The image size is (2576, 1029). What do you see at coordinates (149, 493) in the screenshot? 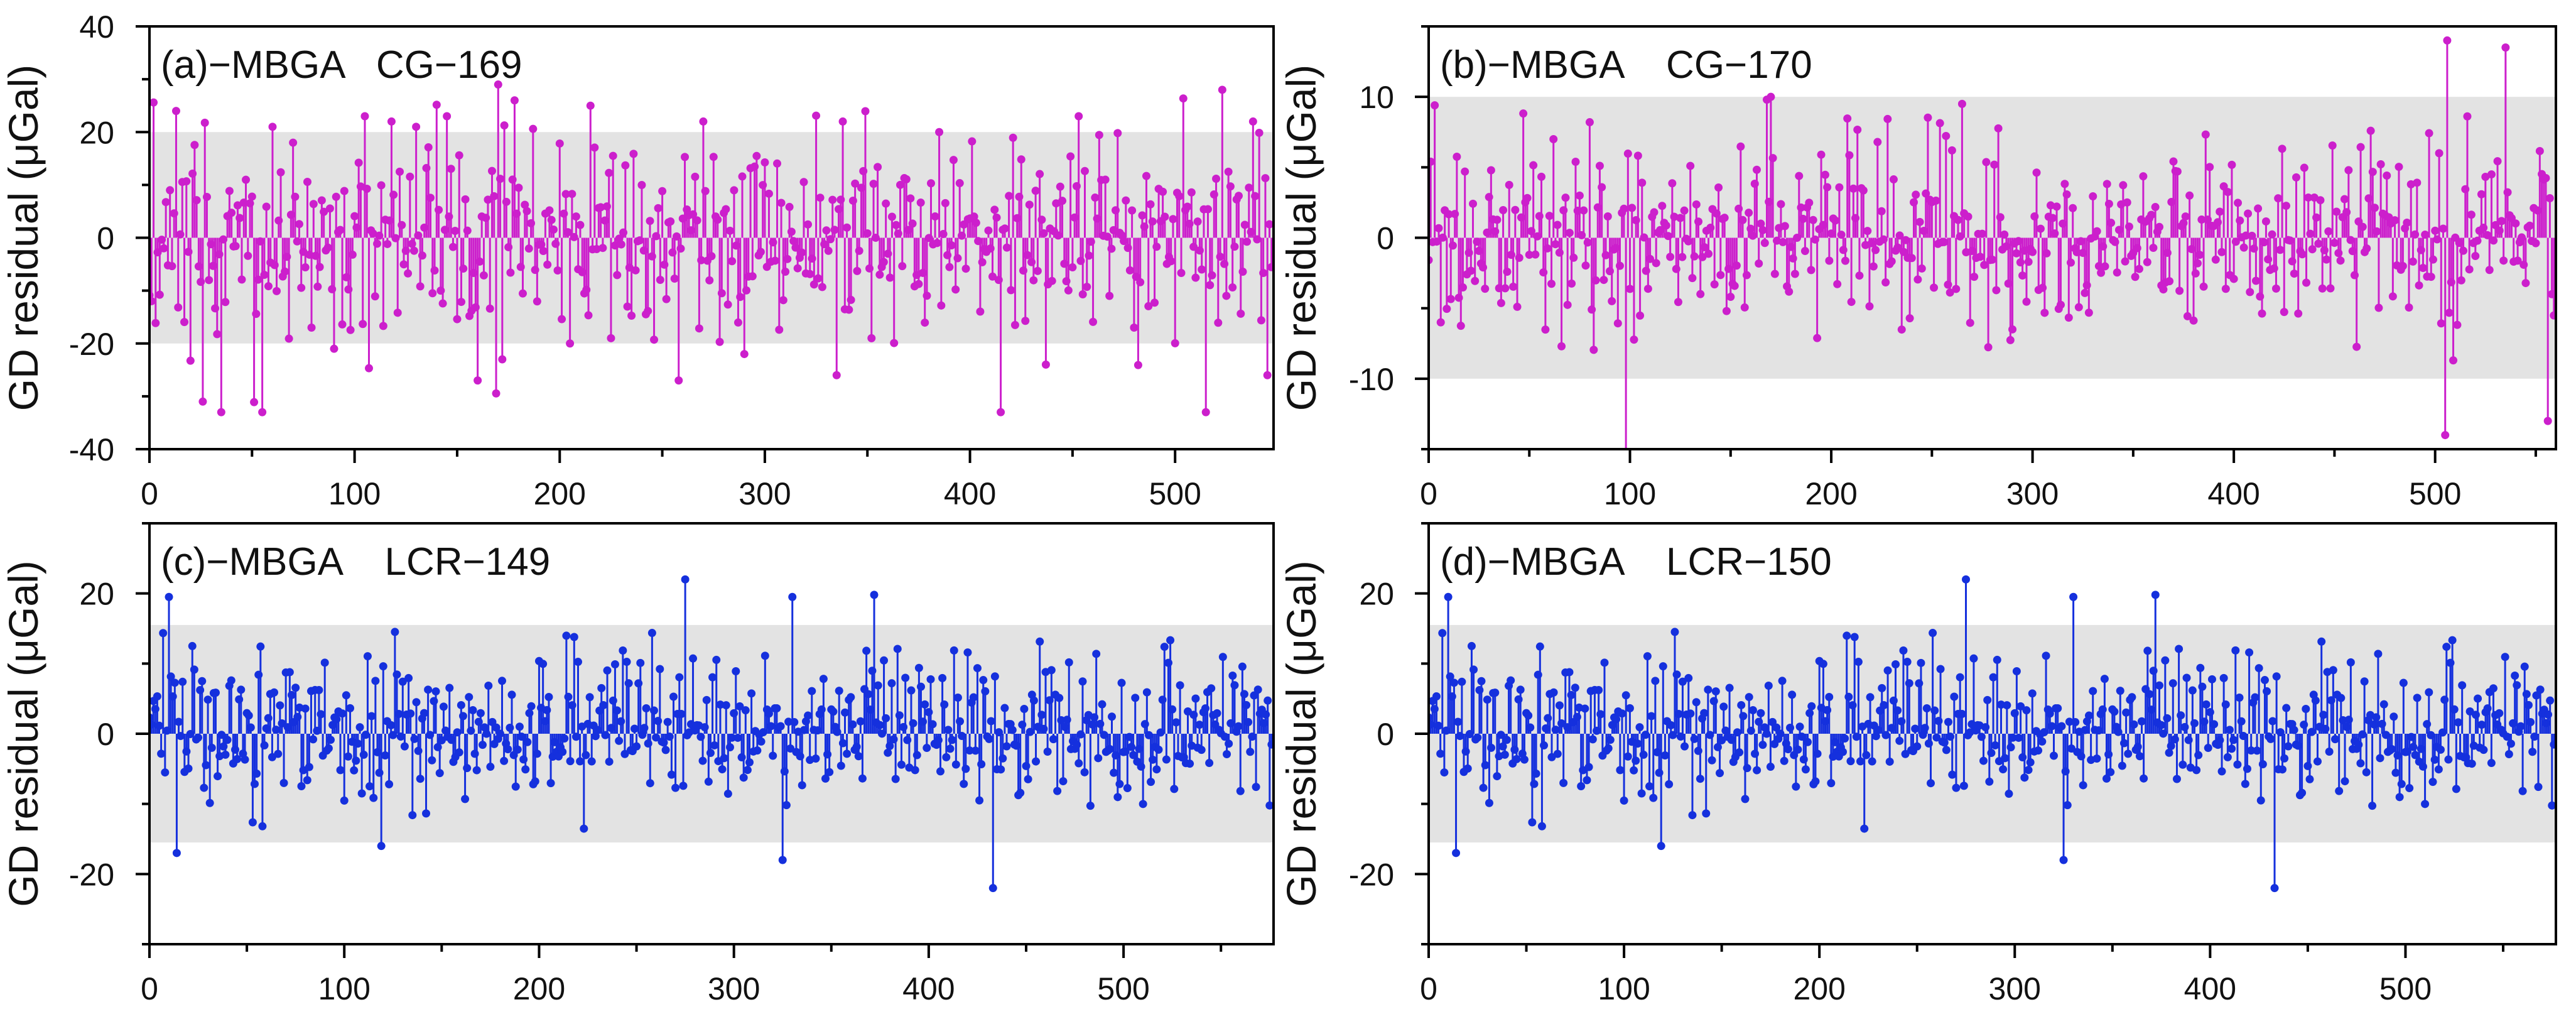
I see `x-tick-label: 0` at bounding box center [149, 493].